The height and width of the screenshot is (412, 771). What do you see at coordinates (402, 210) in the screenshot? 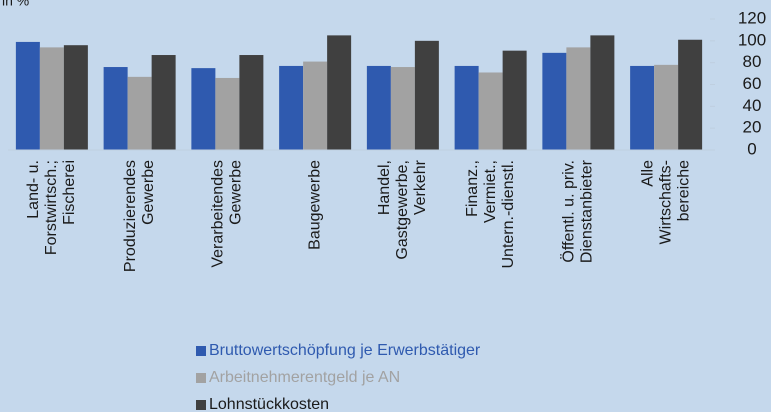
I see `x-tick-label: Gastgewerbe,` at bounding box center [402, 210].